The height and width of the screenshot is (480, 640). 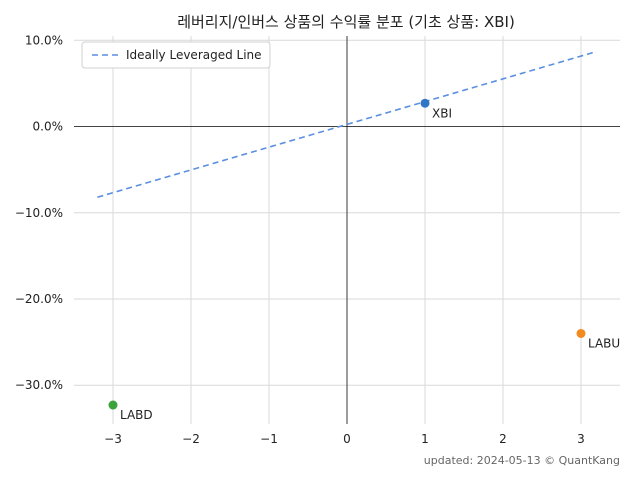 What do you see at coordinates (347, 439) in the screenshot?
I see `x-tick-label: 0` at bounding box center [347, 439].